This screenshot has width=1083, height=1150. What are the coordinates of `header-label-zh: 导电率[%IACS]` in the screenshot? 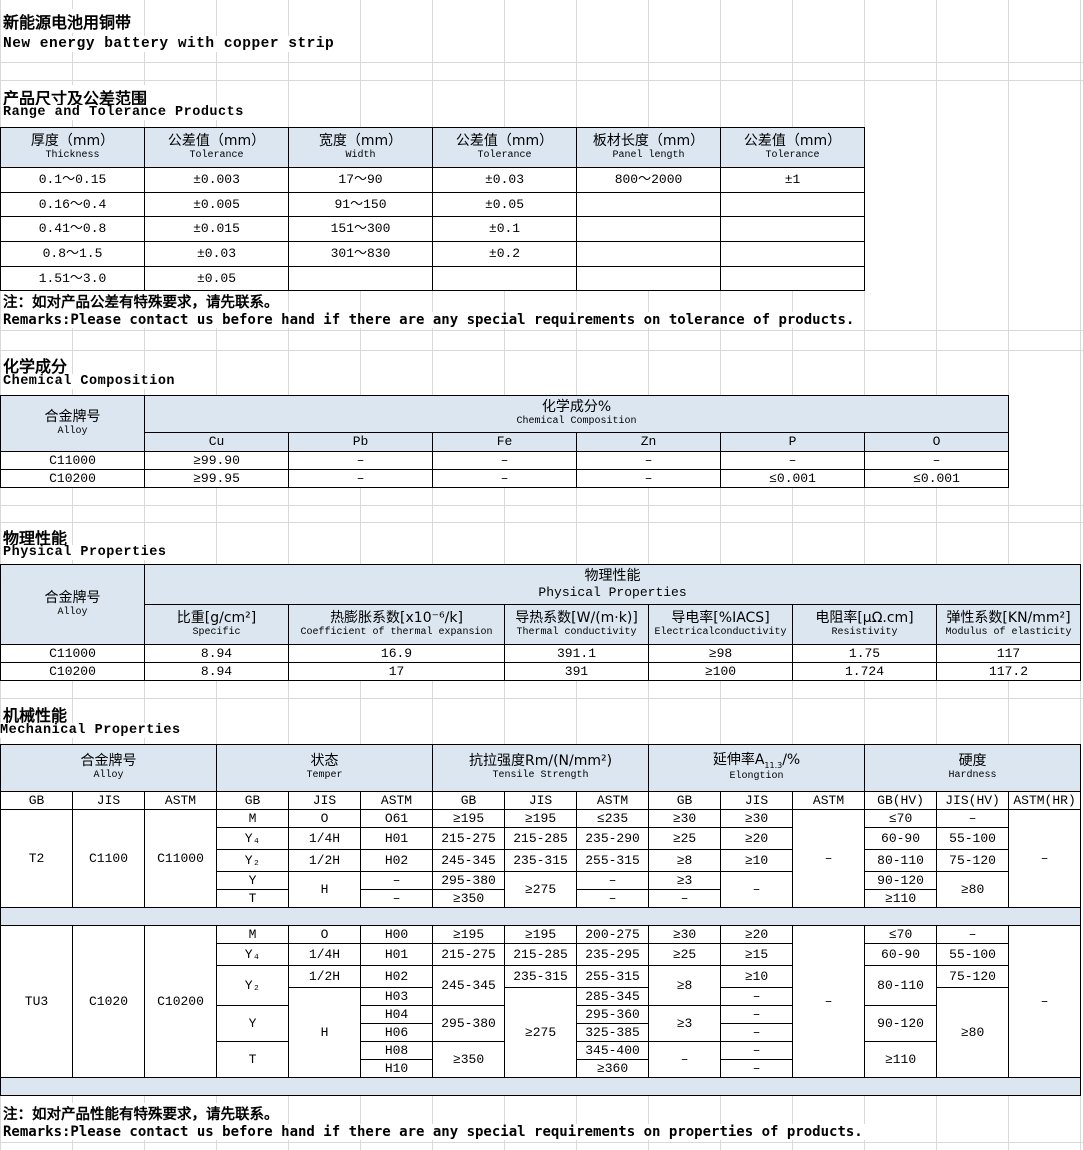 It's located at (720, 617).